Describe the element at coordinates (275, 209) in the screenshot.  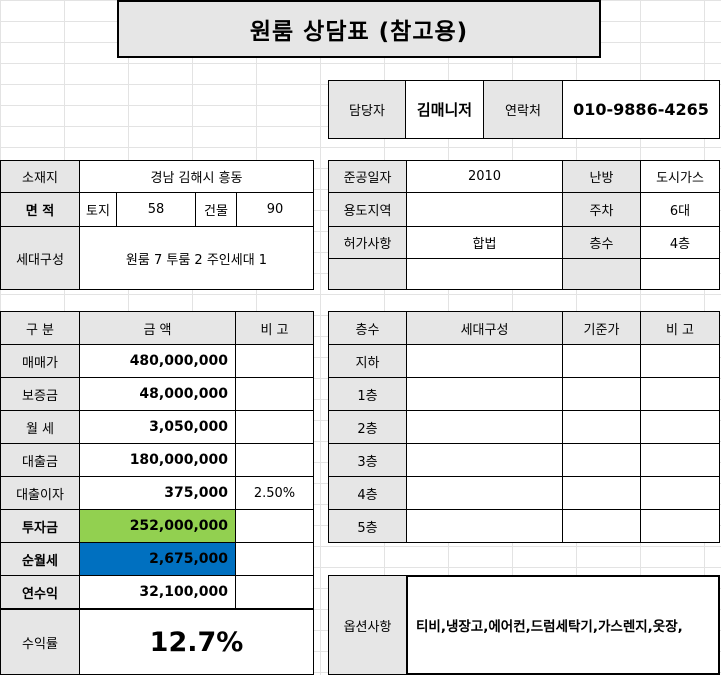
I see `building-value: 90` at that location.